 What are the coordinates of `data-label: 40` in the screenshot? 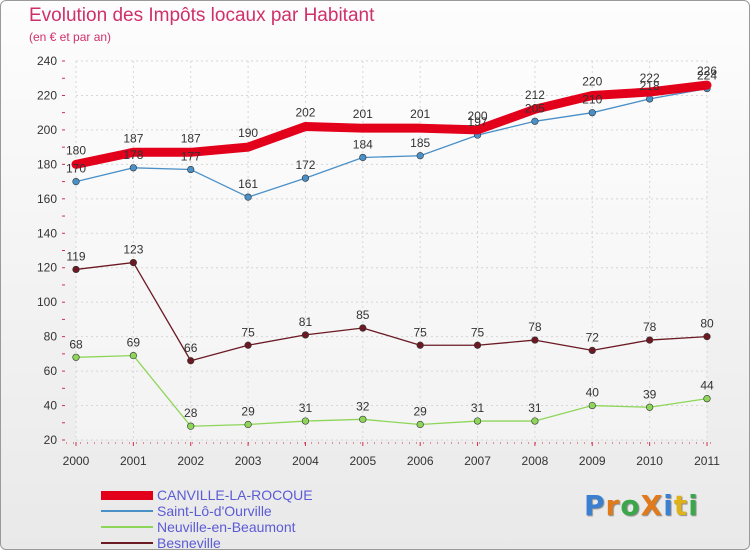 It's located at (593, 393).